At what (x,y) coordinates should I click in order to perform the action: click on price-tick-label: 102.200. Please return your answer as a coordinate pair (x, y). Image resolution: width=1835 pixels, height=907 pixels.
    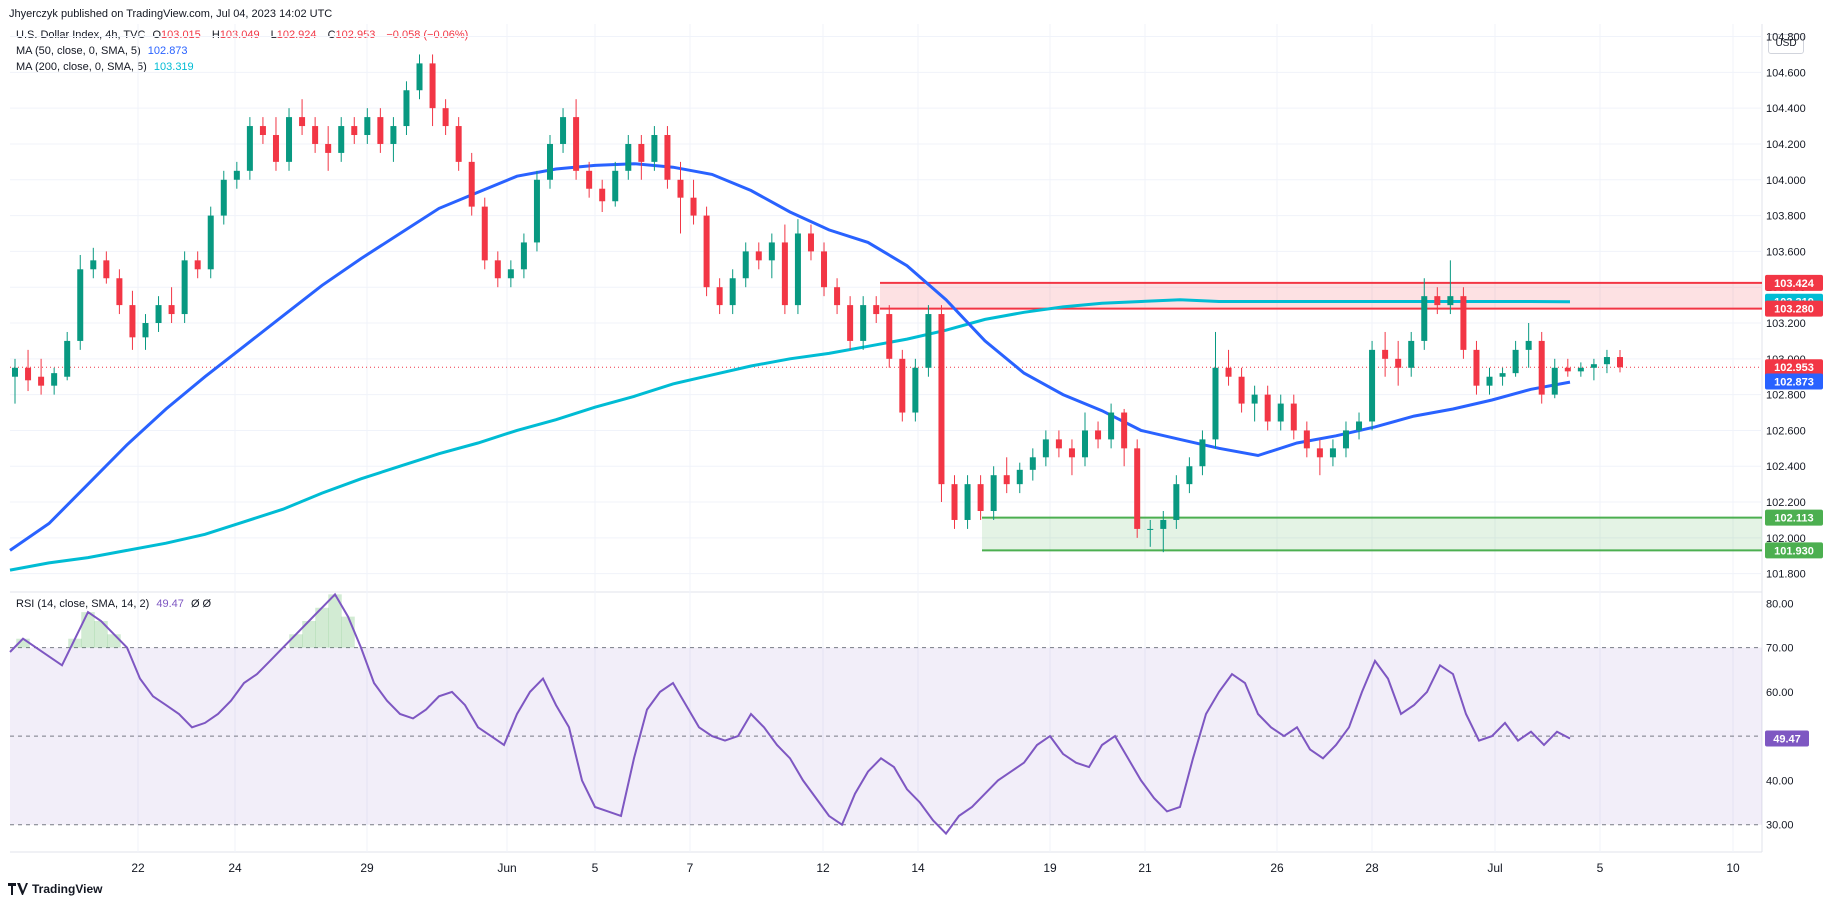
    Looking at the image, I should click on (1786, 503).